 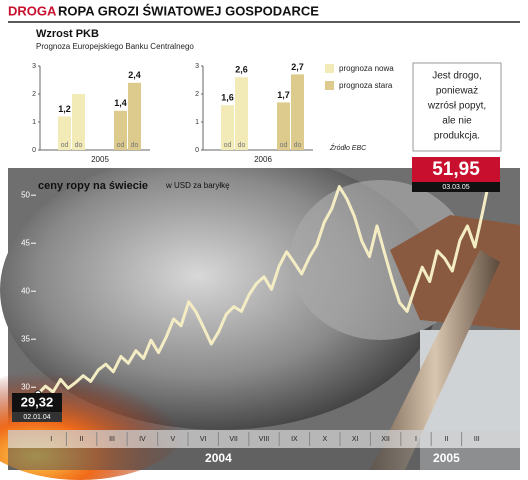 I want to click on y-tick-label: 40, so click(x=25, y=290).